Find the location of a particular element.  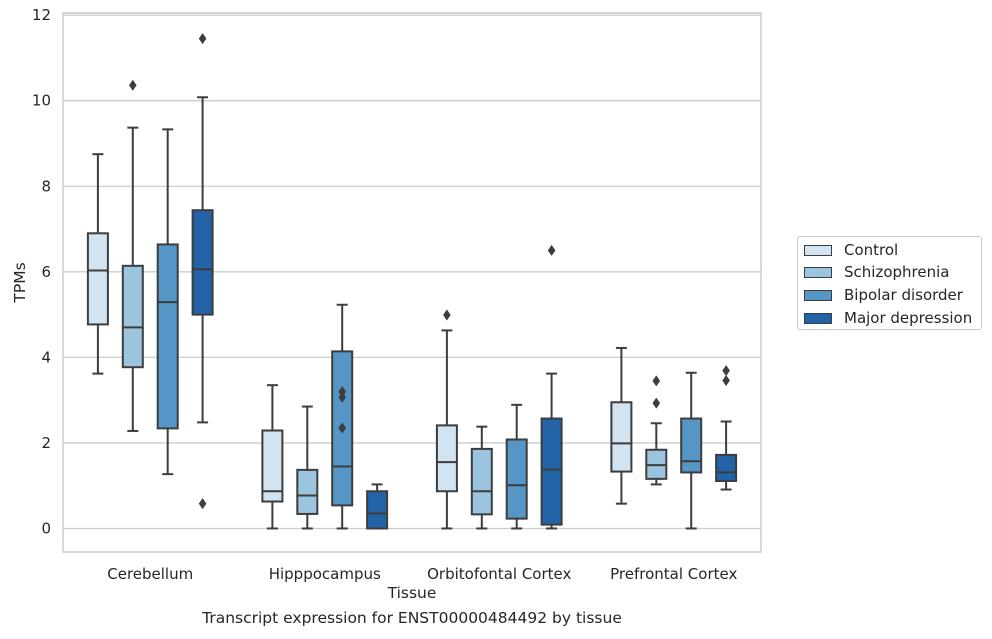

legend-item: Schizophrenia is located at coordinates (876, 272).